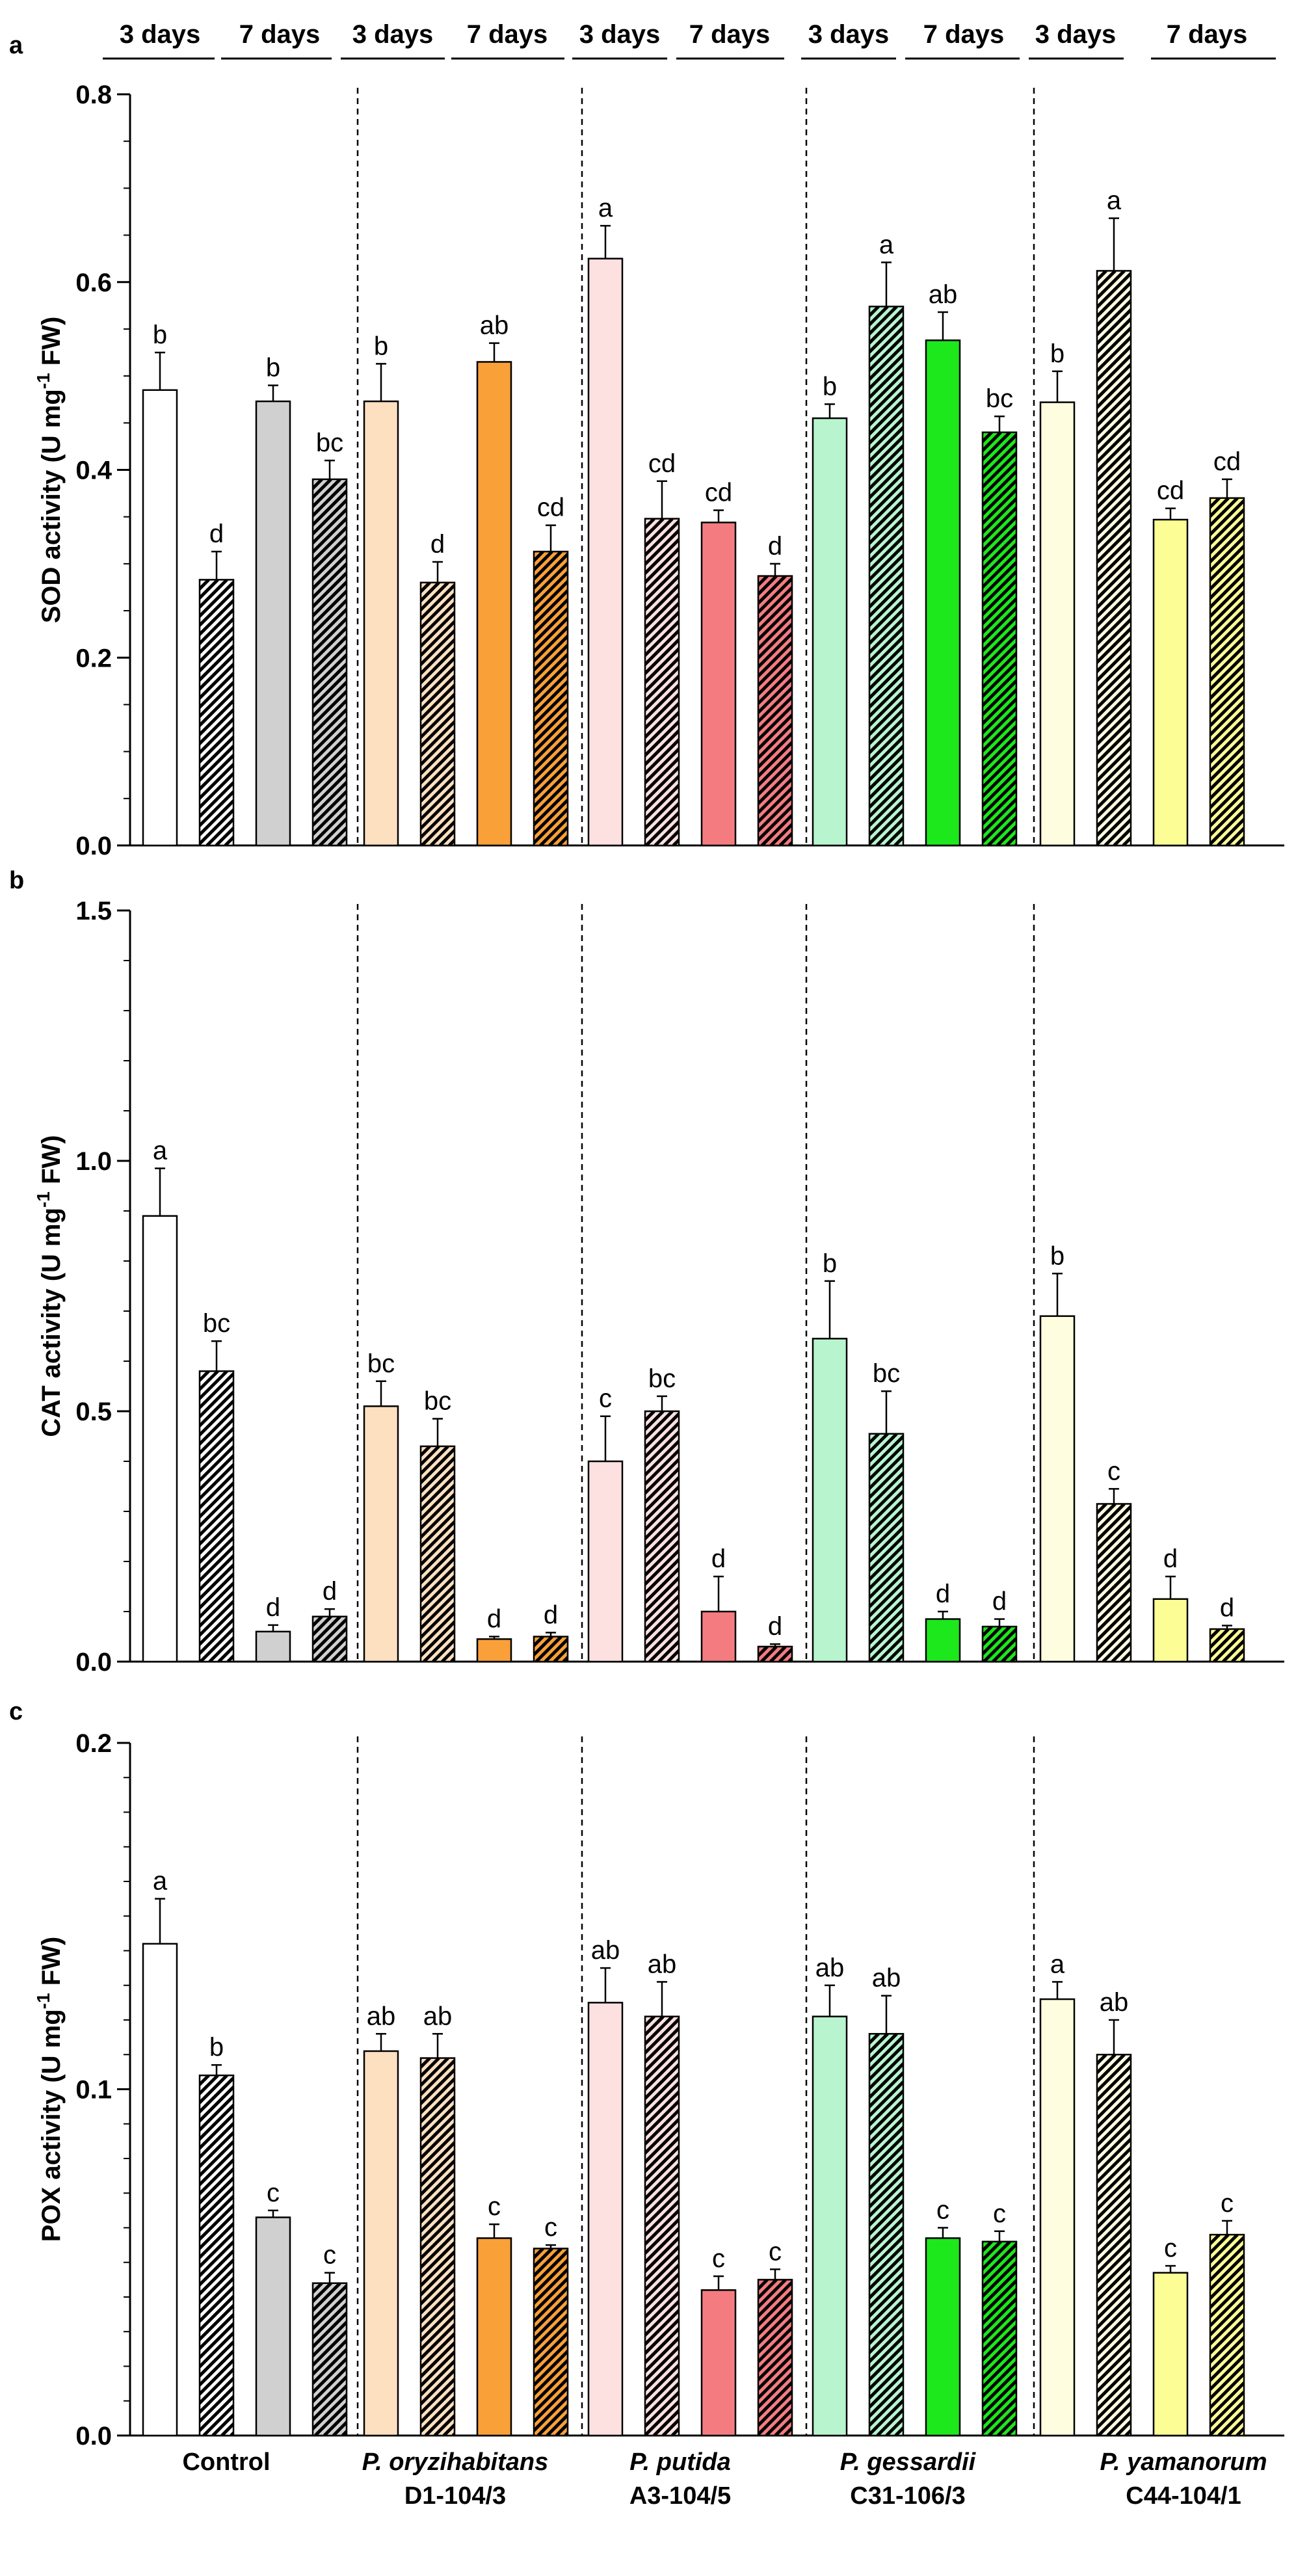 The image size is (1309, 2576). I want to click on significance-label: d, so click(1170, 1559).